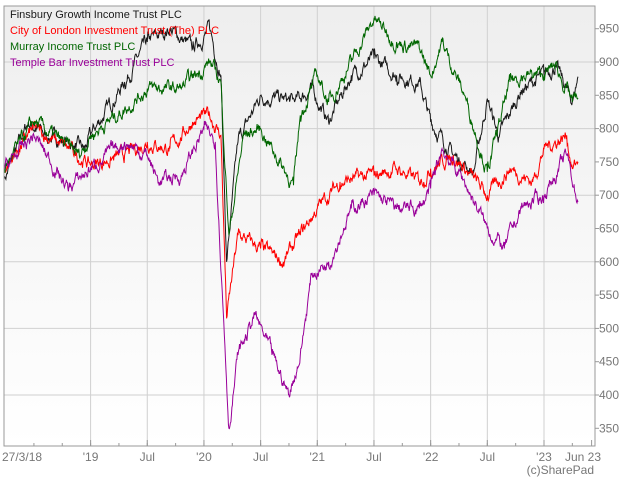  Describe the element at coordinates (609, 262) in the screenshot. I see `y-tick-label: 600` at that location.